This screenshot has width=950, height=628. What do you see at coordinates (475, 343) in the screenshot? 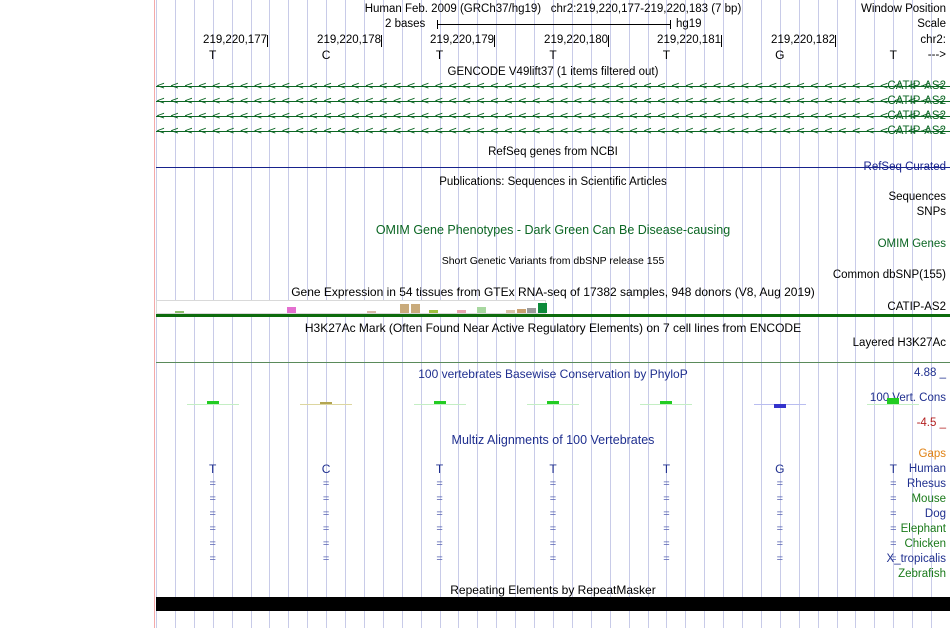
I see `layered-h3k27ac-row: Layered H3K27Ac` at bounding box center [475, 343].